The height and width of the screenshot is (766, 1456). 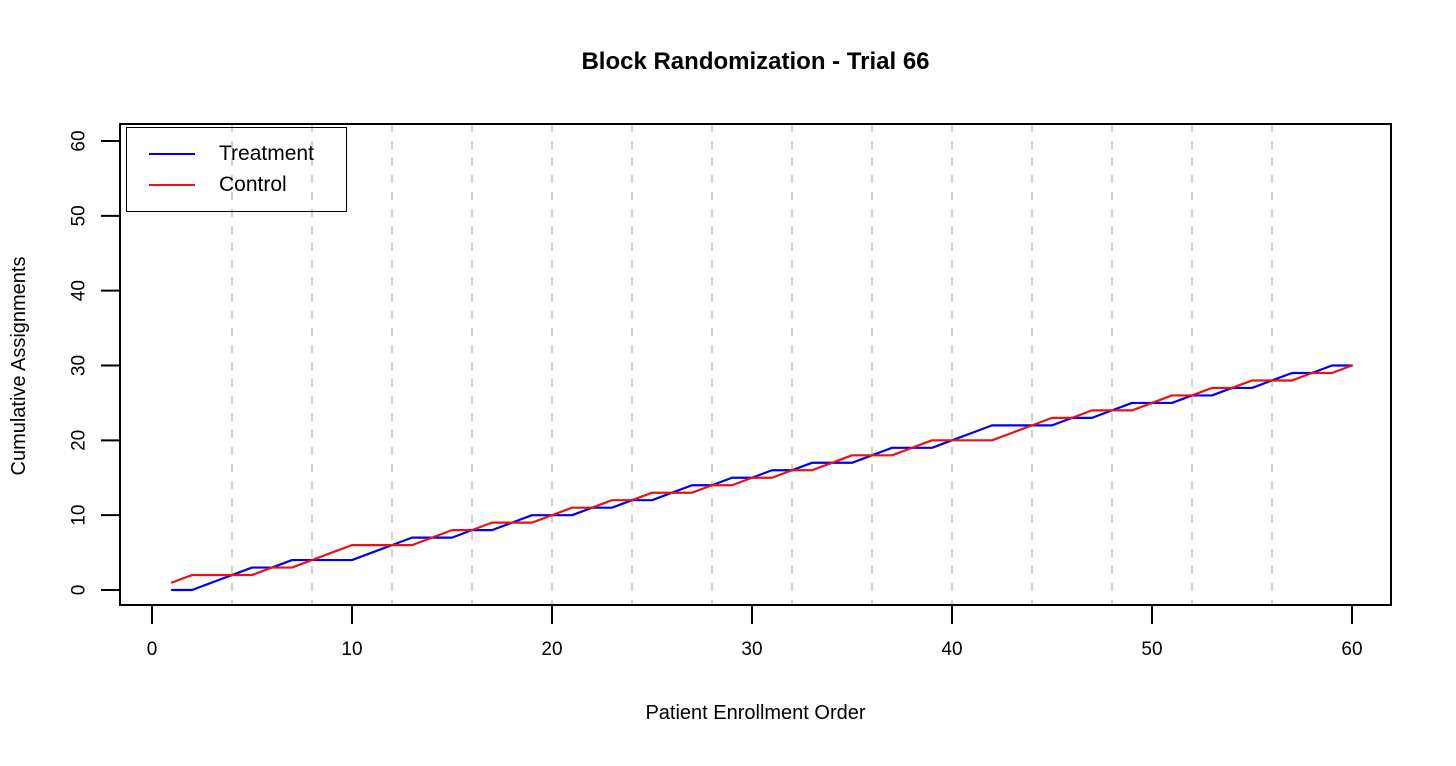 I want to click on legend-item-treatment: Treatment, so click(x=247, y=153).